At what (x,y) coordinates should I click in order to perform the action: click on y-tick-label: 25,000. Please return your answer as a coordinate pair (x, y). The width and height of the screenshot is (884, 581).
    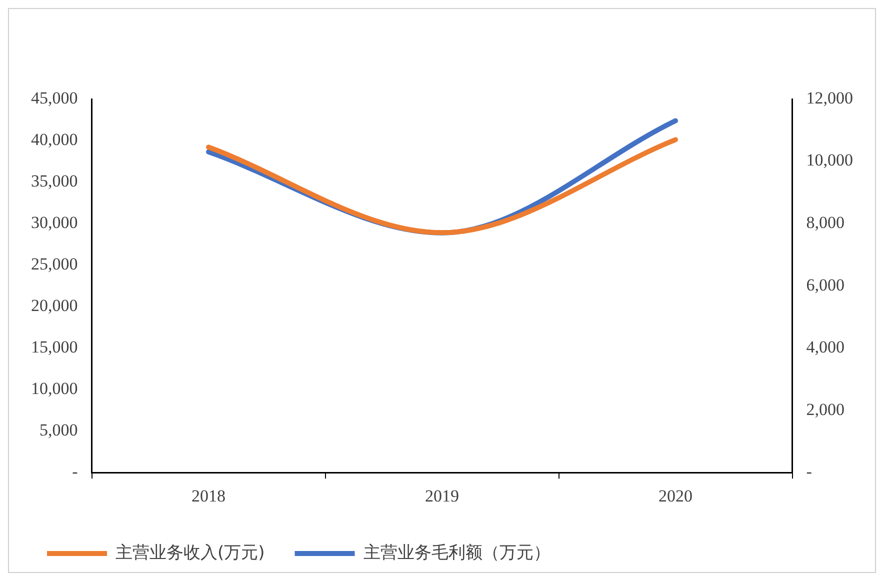
    Looking at the image, I should click on (54, 264).